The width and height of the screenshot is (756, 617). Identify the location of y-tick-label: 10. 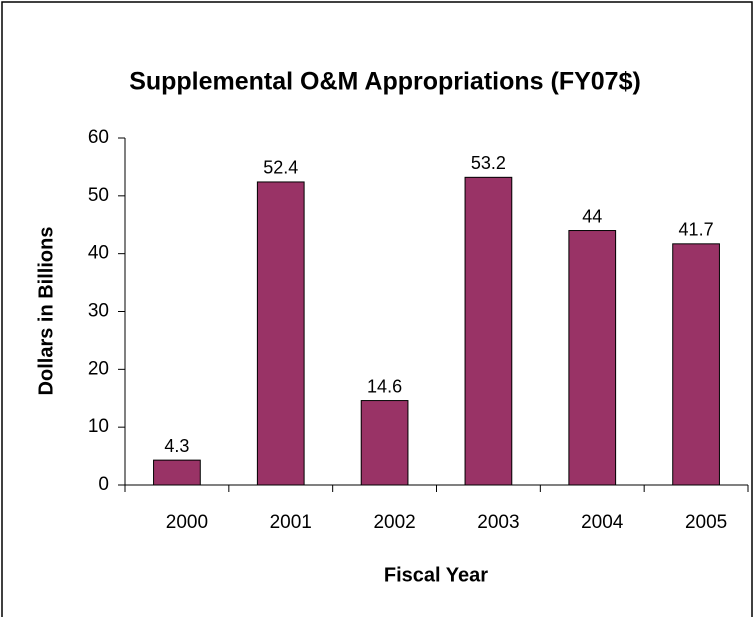
(98, 426).